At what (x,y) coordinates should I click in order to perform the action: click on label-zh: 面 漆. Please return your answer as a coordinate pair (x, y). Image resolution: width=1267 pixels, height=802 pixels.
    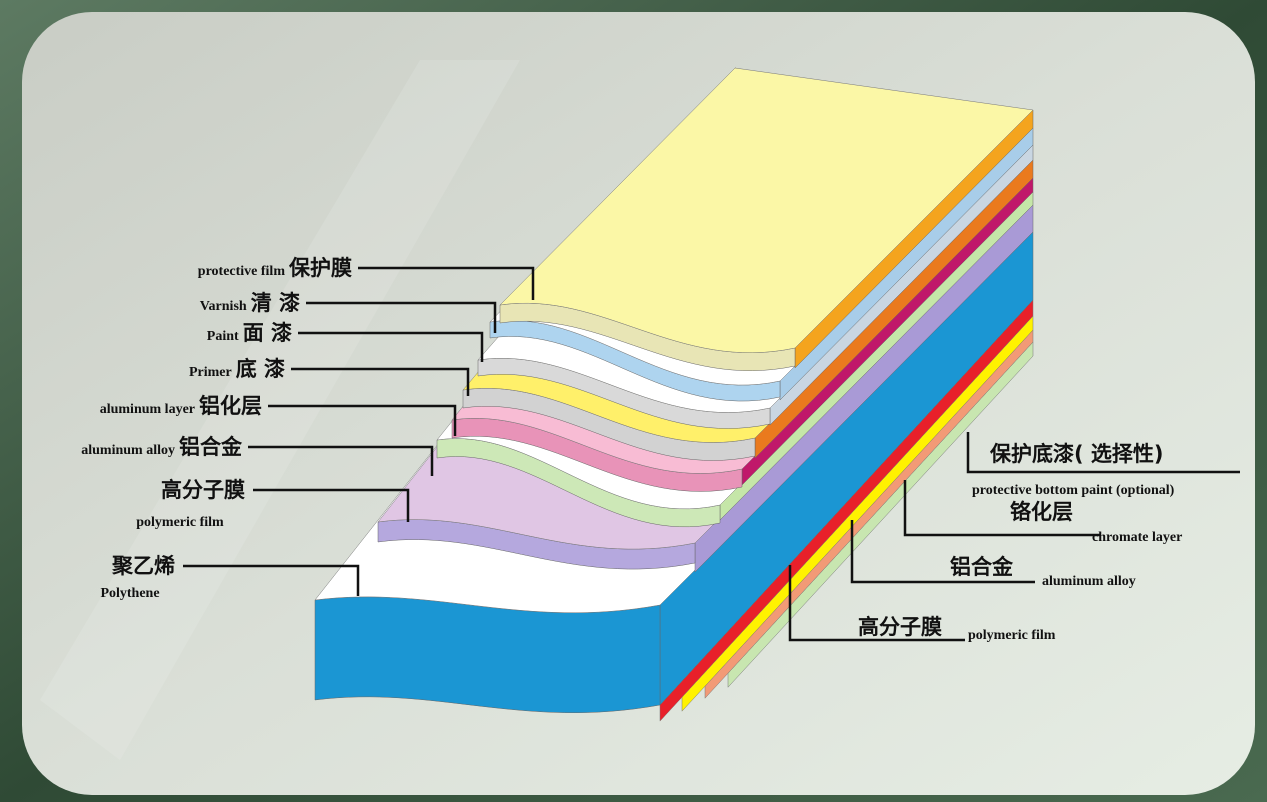
    Looking at the image, I should click on (267, 333).